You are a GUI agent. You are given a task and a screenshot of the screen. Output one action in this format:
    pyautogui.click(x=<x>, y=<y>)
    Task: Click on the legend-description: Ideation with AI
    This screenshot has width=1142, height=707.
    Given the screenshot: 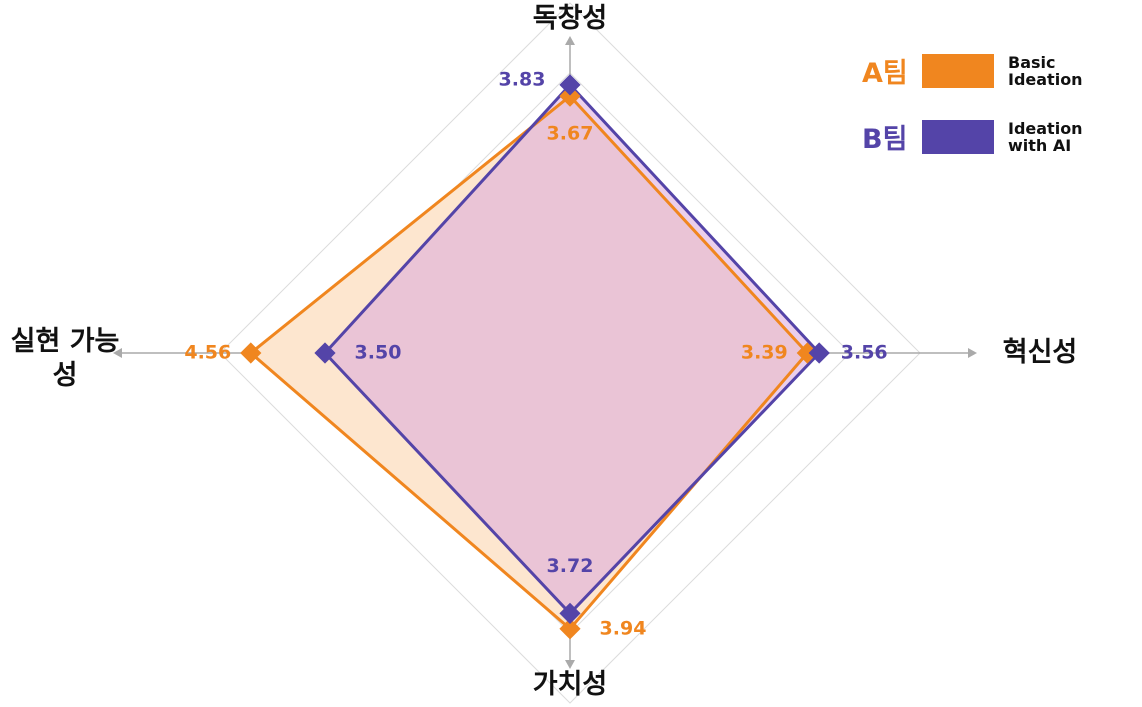 What is the action you would take?
    pyautogui.click(x=1045, y=136)
    